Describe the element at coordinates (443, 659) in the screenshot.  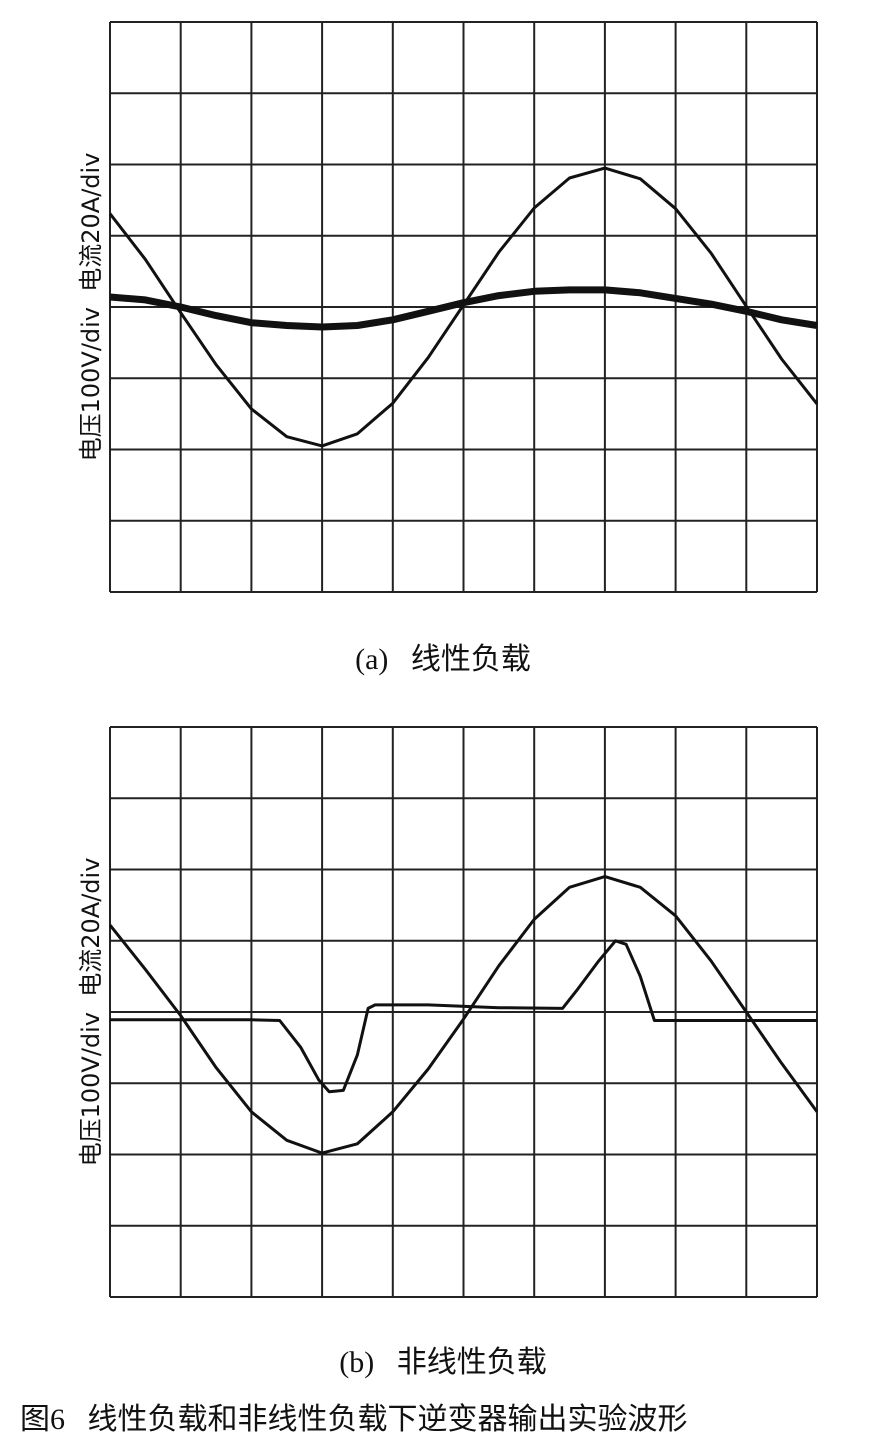
I see `chart-caption: (a) 线性负载` at that location.